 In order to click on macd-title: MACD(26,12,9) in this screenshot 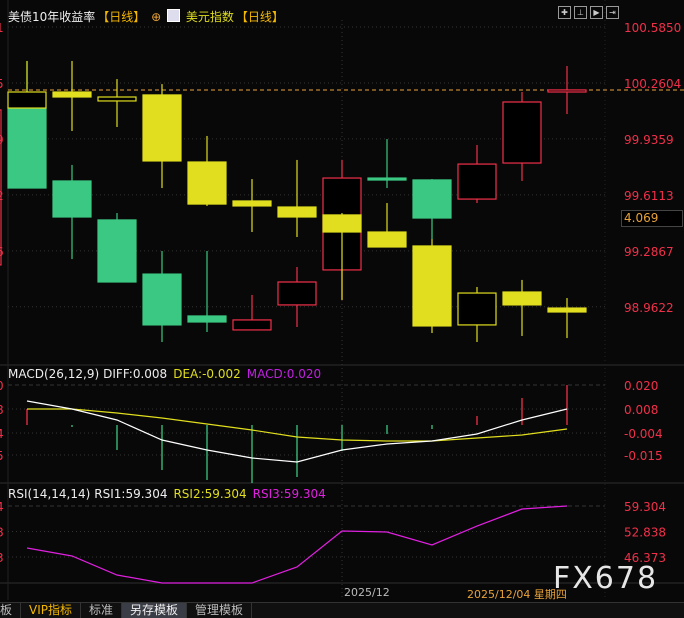, I will do `click(54, 374)`.